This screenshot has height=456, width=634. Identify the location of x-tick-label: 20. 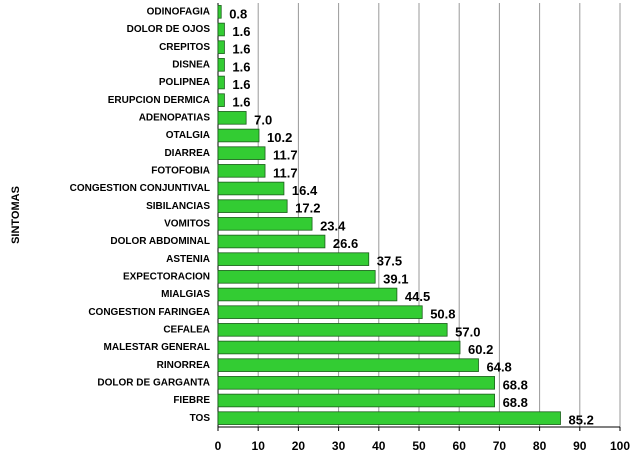
(299, 446).